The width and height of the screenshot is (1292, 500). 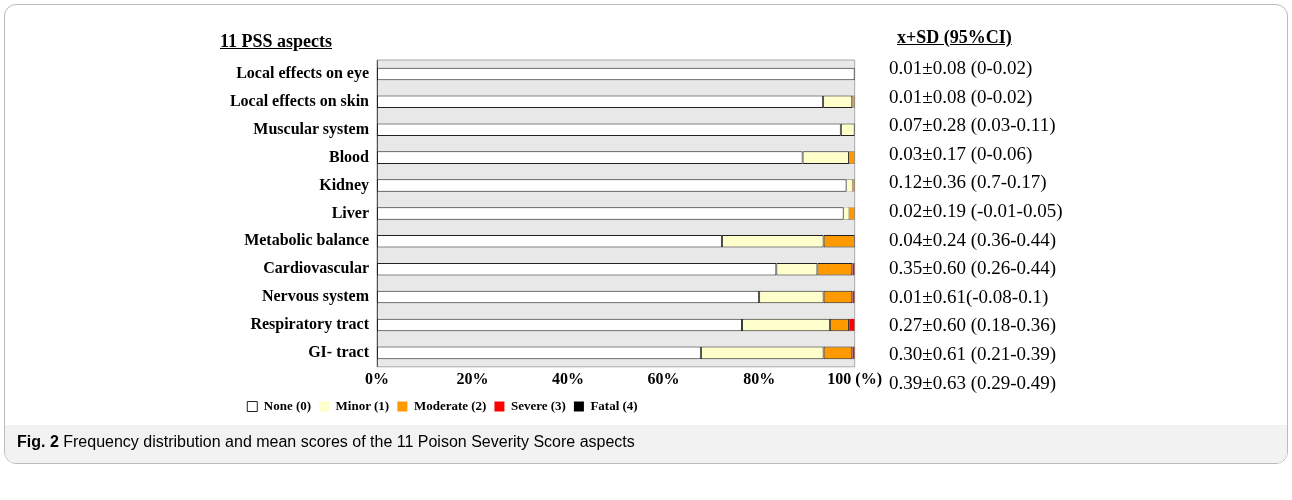 What do you see at coordinates (350, 212) in the screenshot?
I see `y-tick-label: Liver` at bounding box center [350, 212].